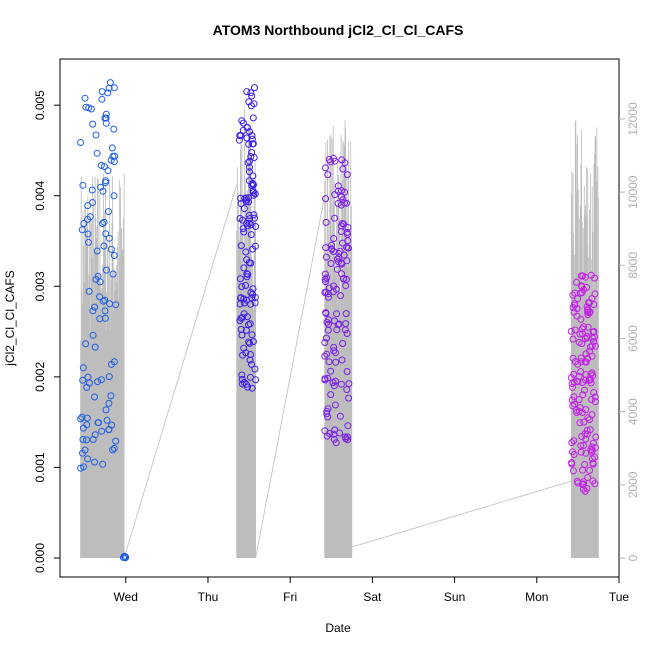 This screenshot has width=650, height=655. I want to click on y2-tick-label: 2000, so click(633, 484).